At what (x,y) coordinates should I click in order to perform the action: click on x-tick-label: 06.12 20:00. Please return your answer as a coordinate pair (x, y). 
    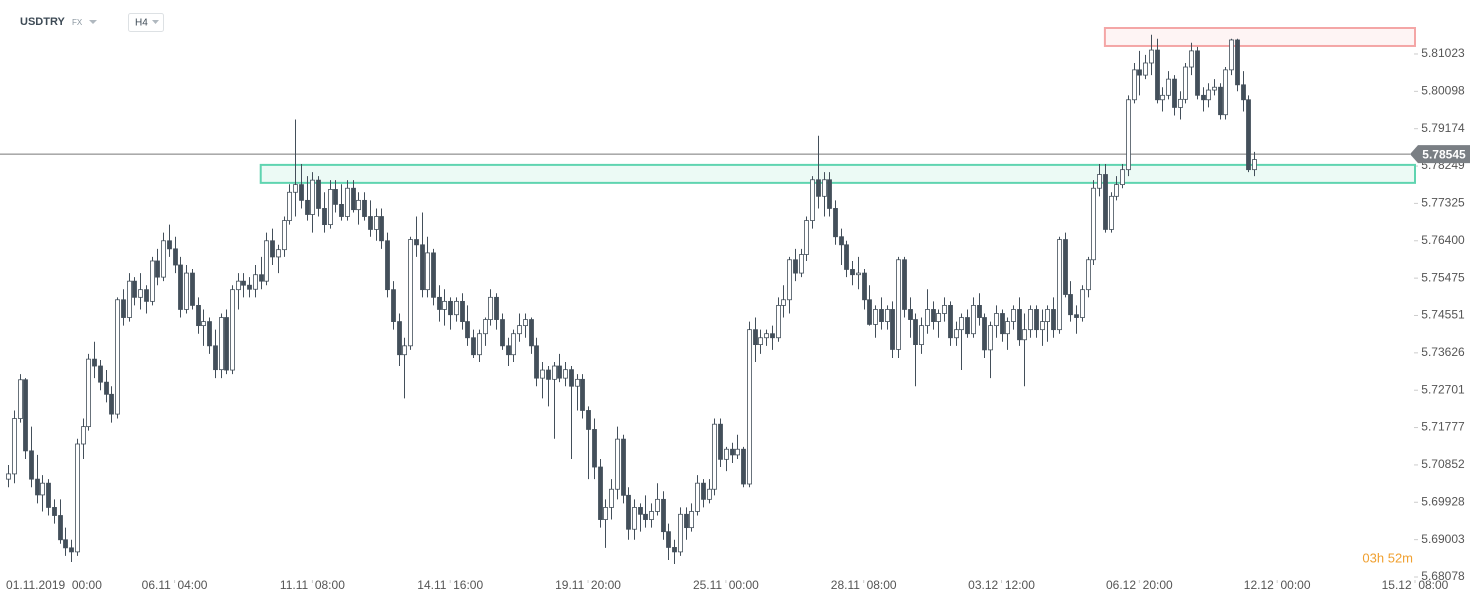
    Looking at the image, I should click on (1139, 585).